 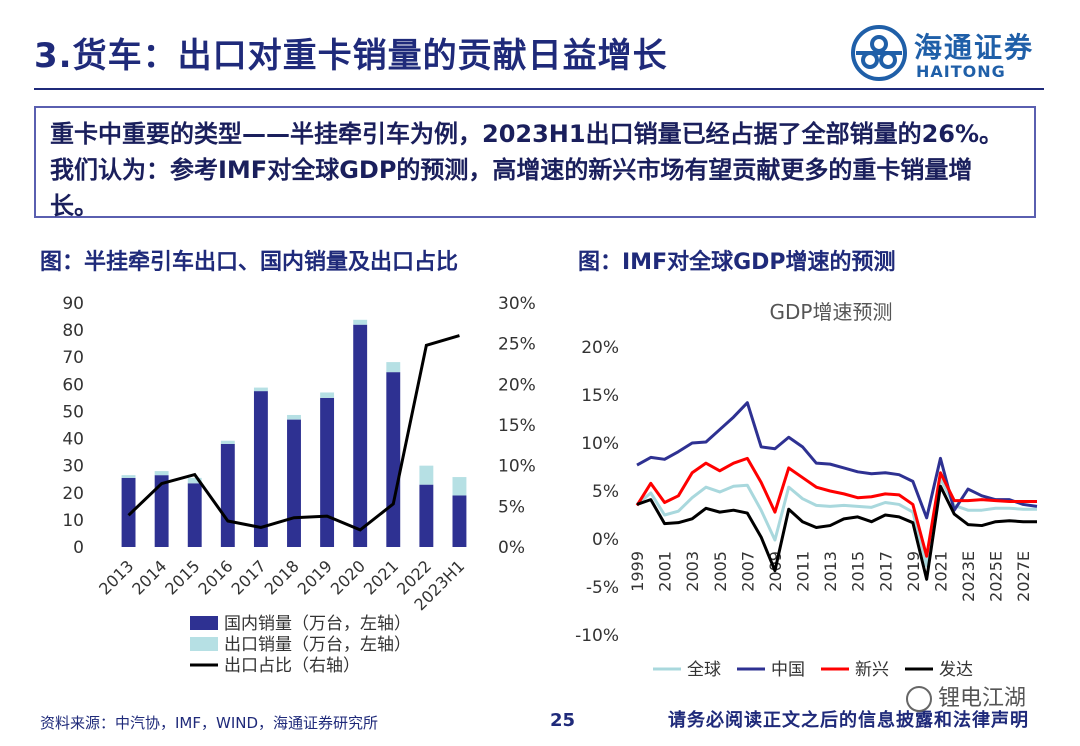 What do you see at coordinates (602, 588) in the screenshot?
I see `y-tick-label: -5%` at bounding box center [602, 588].